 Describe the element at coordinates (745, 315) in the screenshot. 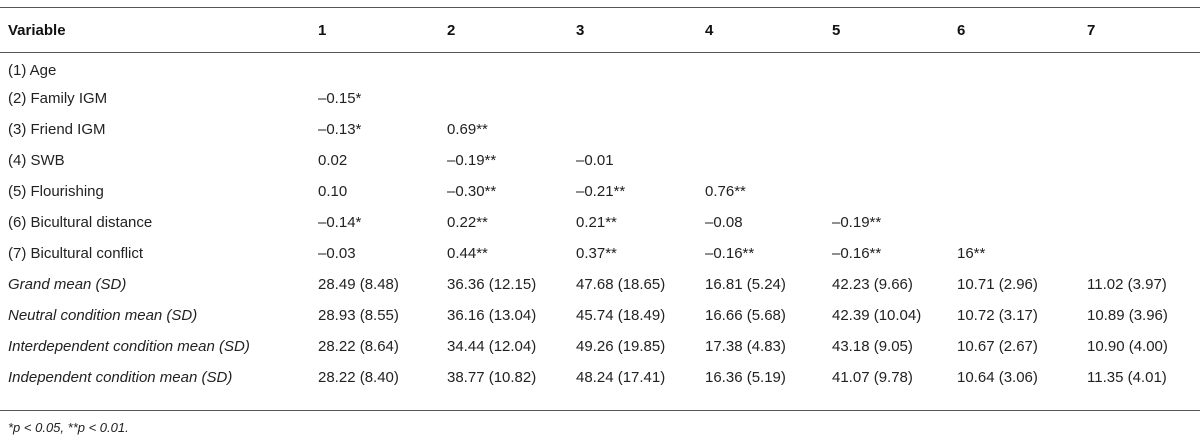

I see `table-cell: 16.66 (5.68)` at that location.